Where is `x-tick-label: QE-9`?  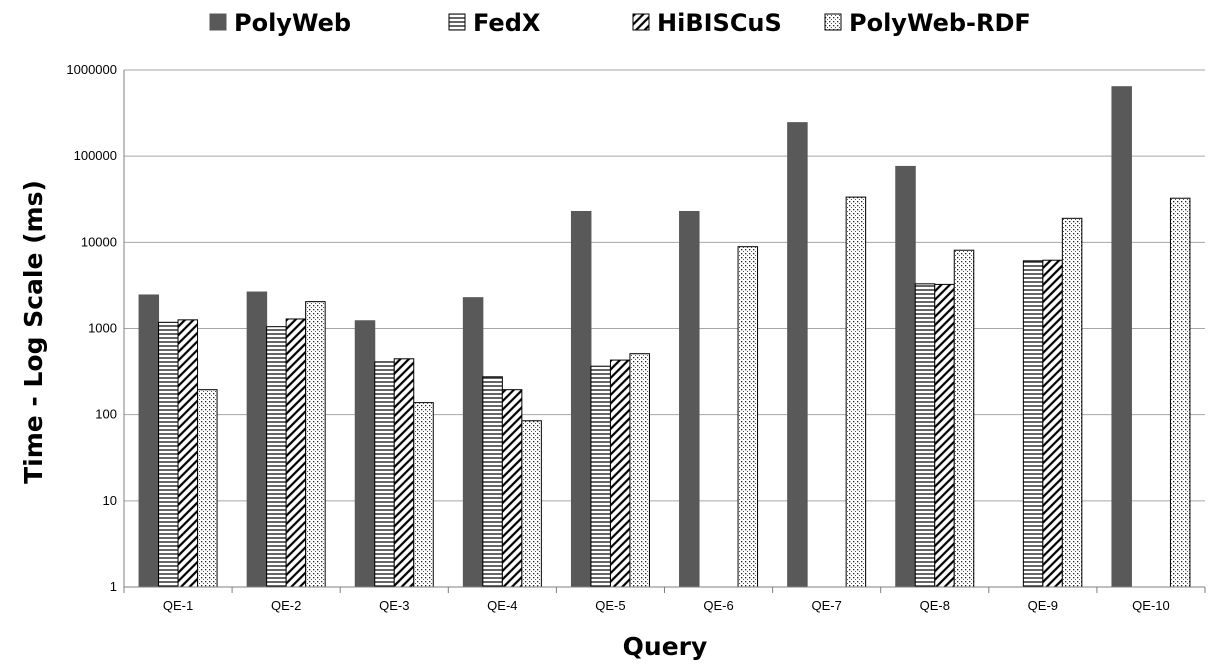
x-tick-label: QE-9 is located at coordinates (1043, 605).